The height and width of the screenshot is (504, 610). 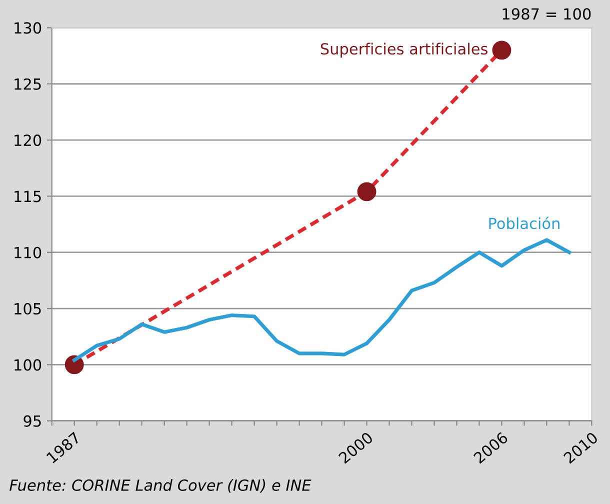 I want to click on y-tick-label: 95, so click(x=32, y=421).